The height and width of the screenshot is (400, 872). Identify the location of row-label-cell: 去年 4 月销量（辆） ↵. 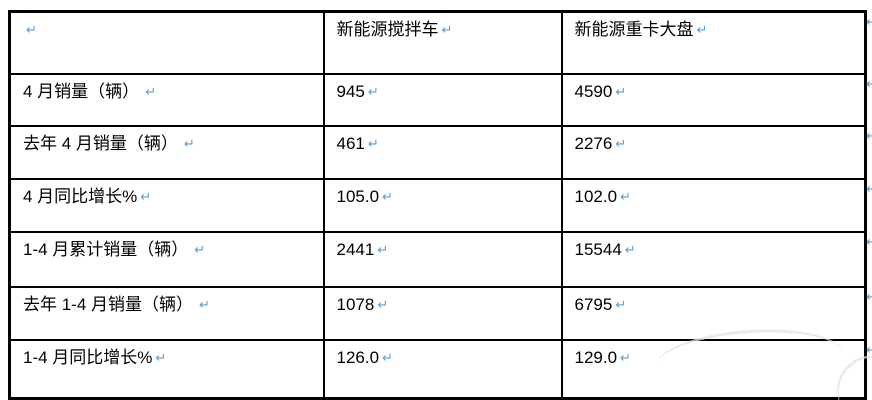
(166, 152).